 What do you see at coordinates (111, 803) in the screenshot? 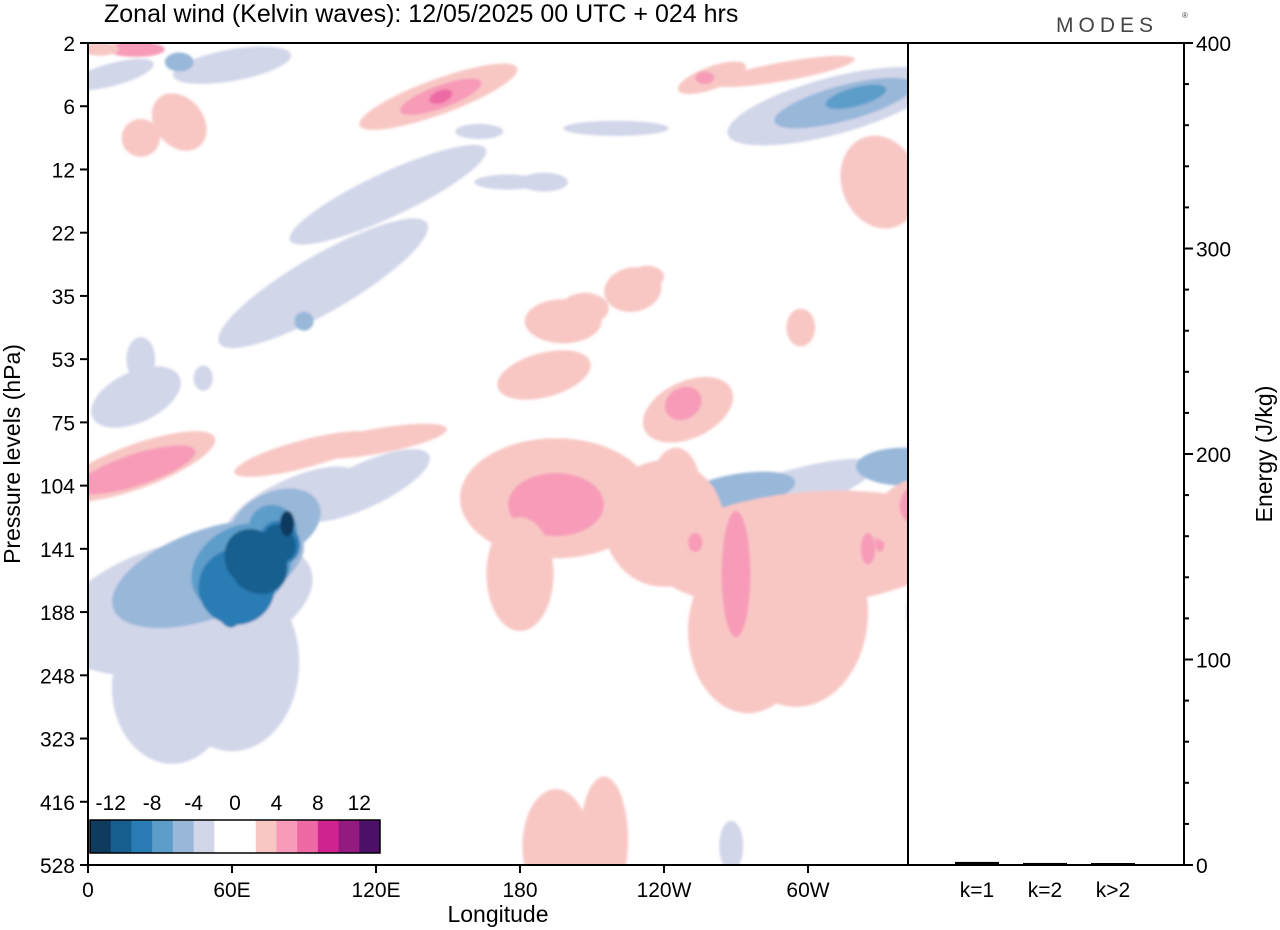
I see `colorbar-label: -12` at bounding box center [111, 803].